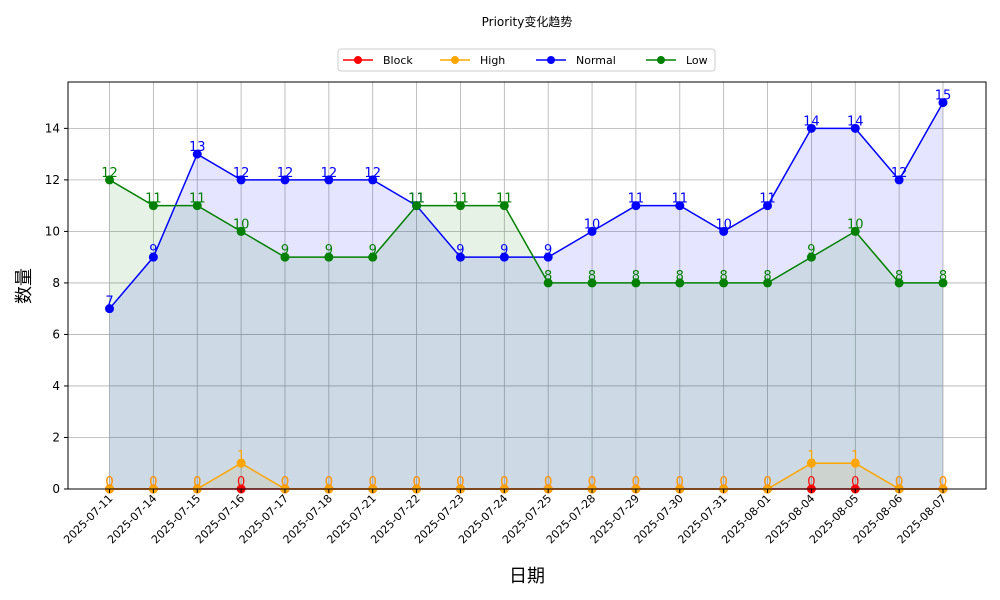 The image size is (1000, 600). What do you see at coordinates (697, 60) in the screenshot?
I see `legend-label-low: Low` at bounding box center [697, 60].